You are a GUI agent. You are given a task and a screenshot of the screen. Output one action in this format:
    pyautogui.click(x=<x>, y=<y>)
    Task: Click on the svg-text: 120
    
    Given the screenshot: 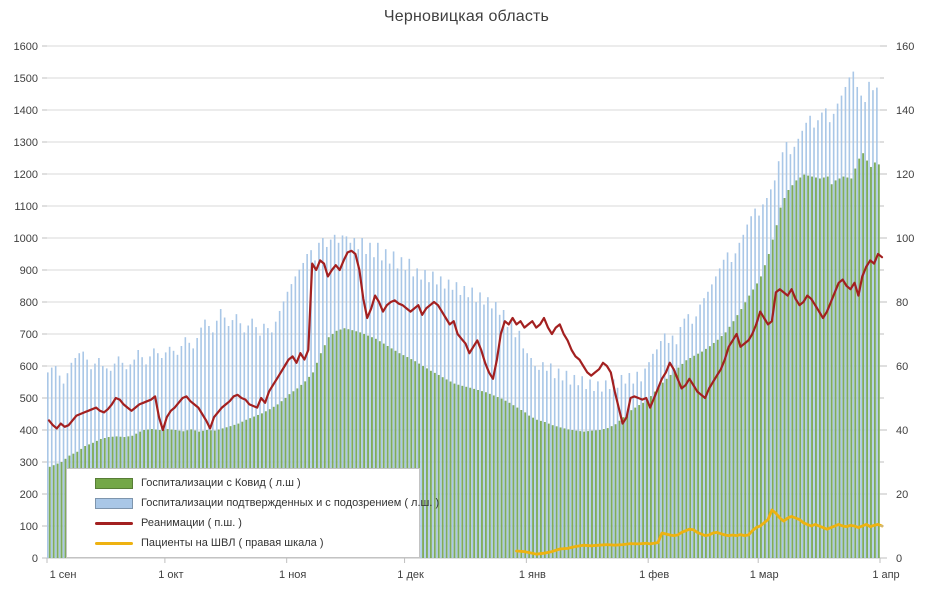 What is the action you would take?
    pyautogui.click(x=905, y=175)
    